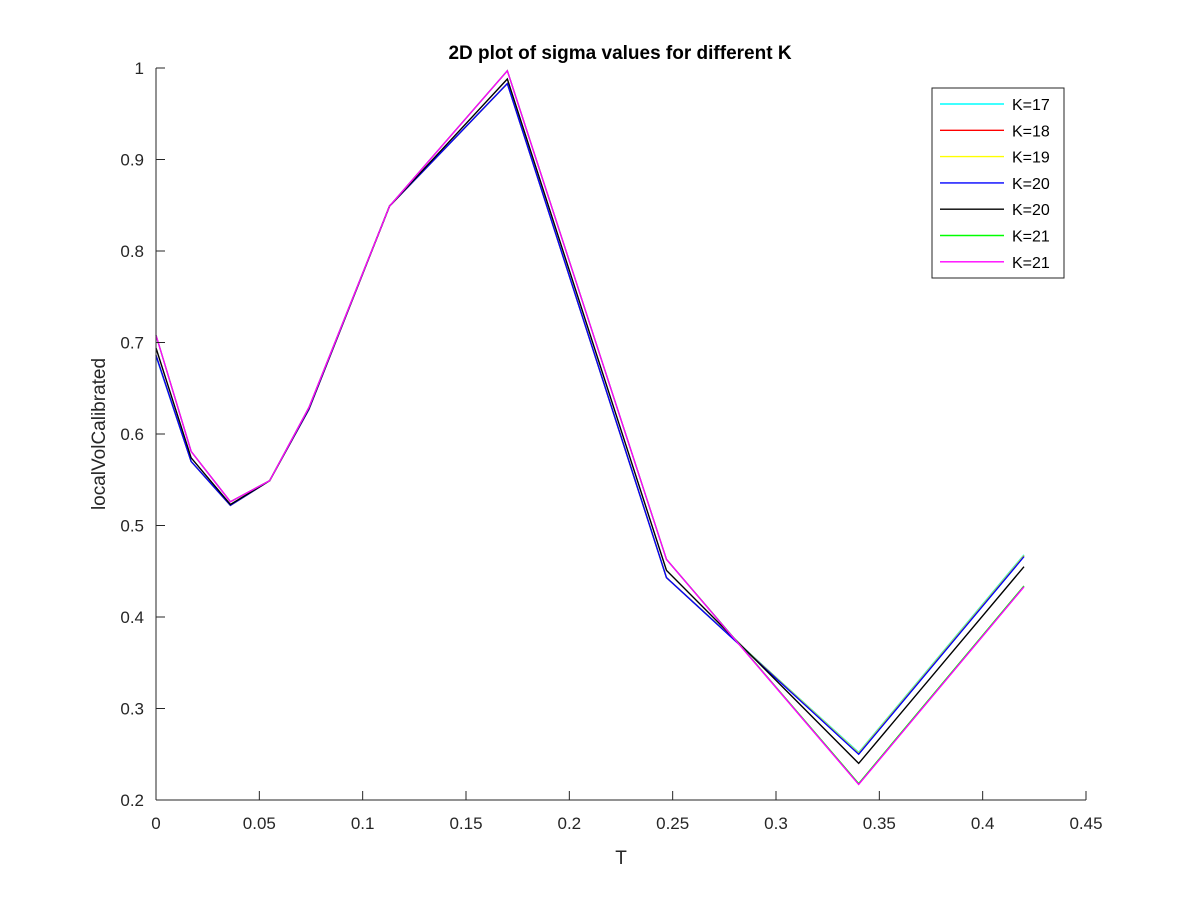 Image resolution: width=1200 pixels, height=900 pixels. What do you see at coordinates (983, 823) in the screenshot?
I see `x-tick-label: 0.4` at bounding box center [983, 823].